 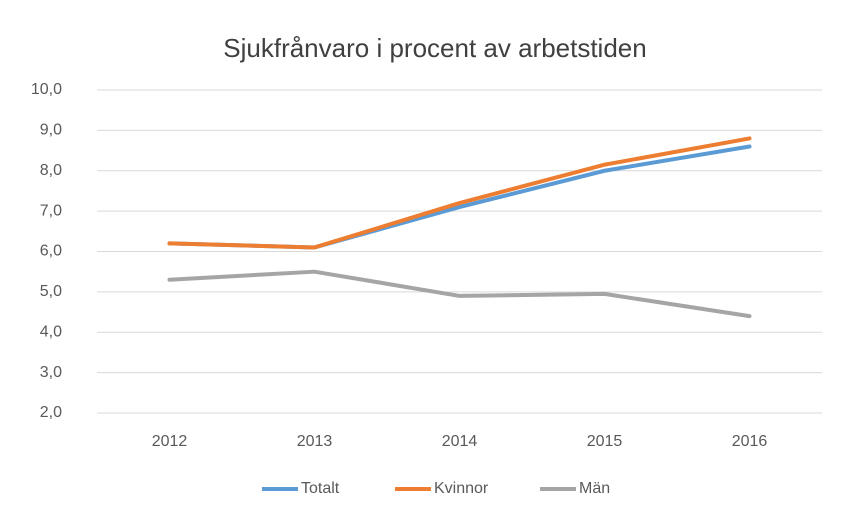 What do you see at coordinates (594, 488) in the screenshot?
I see `legend-label: Män` at bounding box center [594, 488].